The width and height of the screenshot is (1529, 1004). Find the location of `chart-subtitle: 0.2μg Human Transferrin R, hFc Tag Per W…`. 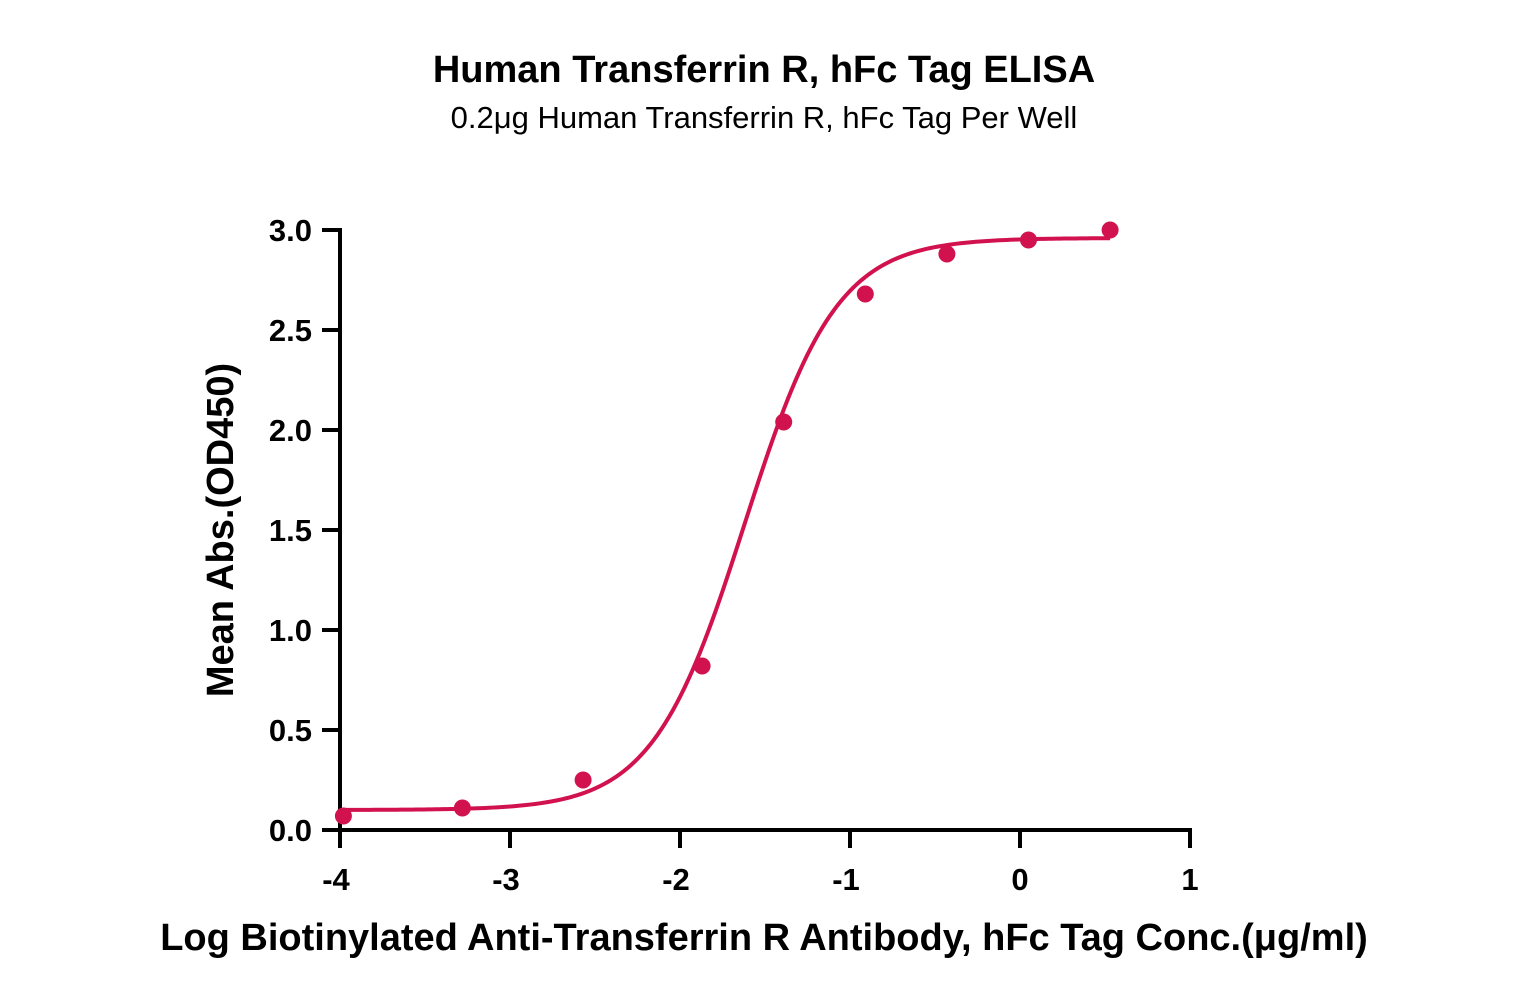

chart-subtitle: 0.2μg Human Transferrin R, hFc Tag Per W… is located at coordinates (764, 117).